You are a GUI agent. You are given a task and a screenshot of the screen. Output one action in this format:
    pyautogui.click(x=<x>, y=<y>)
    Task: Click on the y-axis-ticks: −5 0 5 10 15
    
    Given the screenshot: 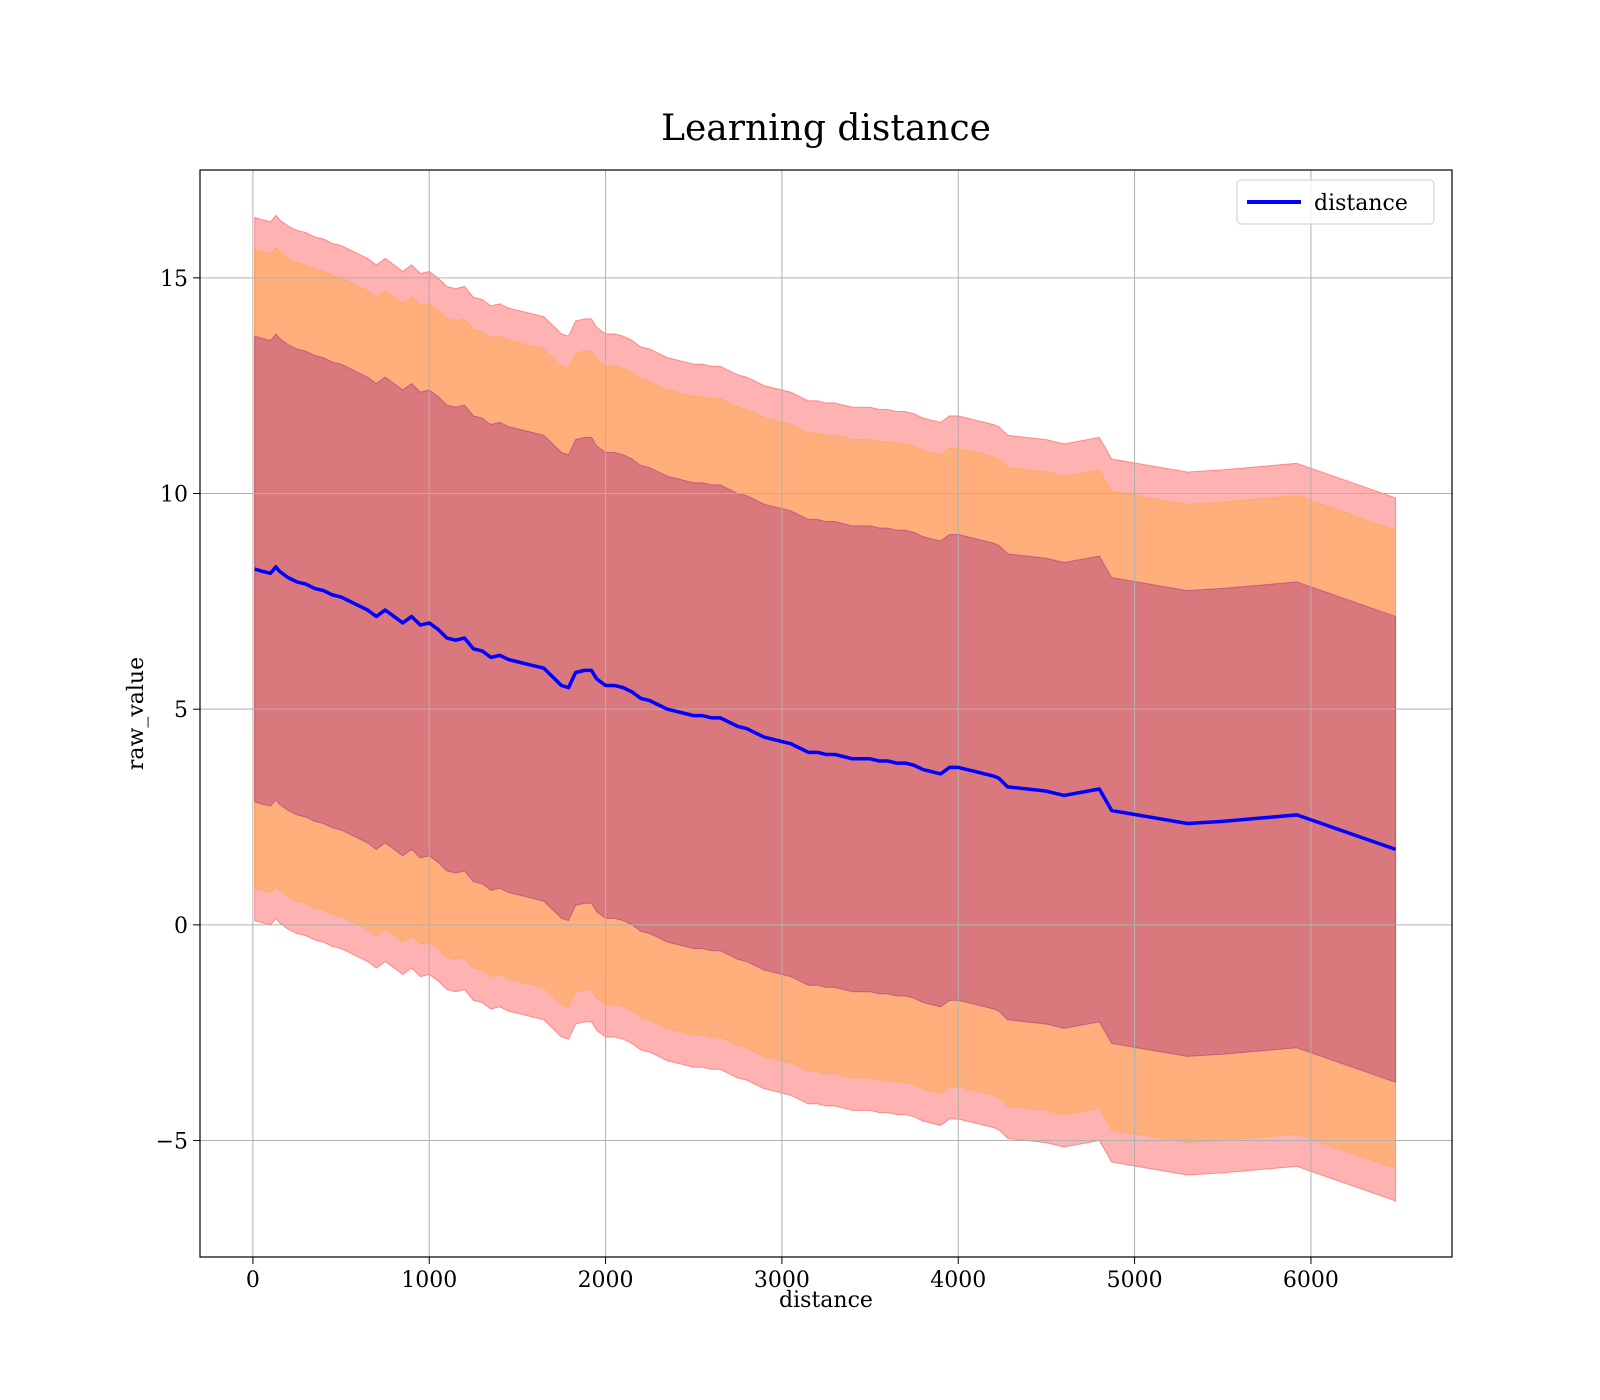 What is the action you would take?
    pyautogui.click(x=178, y=711)
    